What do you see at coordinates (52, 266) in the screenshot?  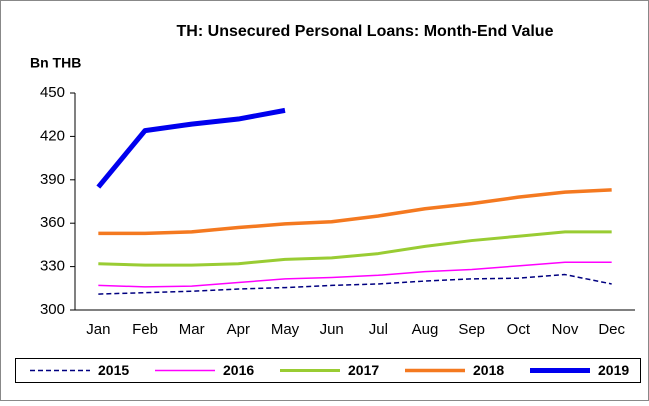 I see `y-tick-label: 330` at bounding box center [52, 266].